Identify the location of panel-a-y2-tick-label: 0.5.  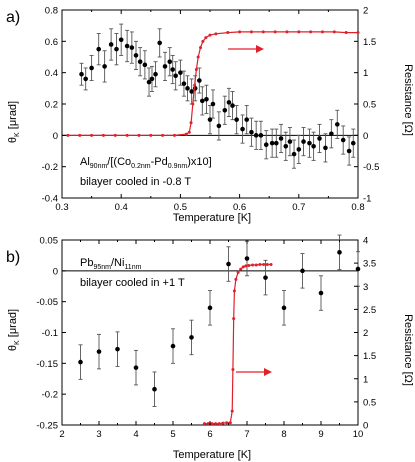
(369, 105).